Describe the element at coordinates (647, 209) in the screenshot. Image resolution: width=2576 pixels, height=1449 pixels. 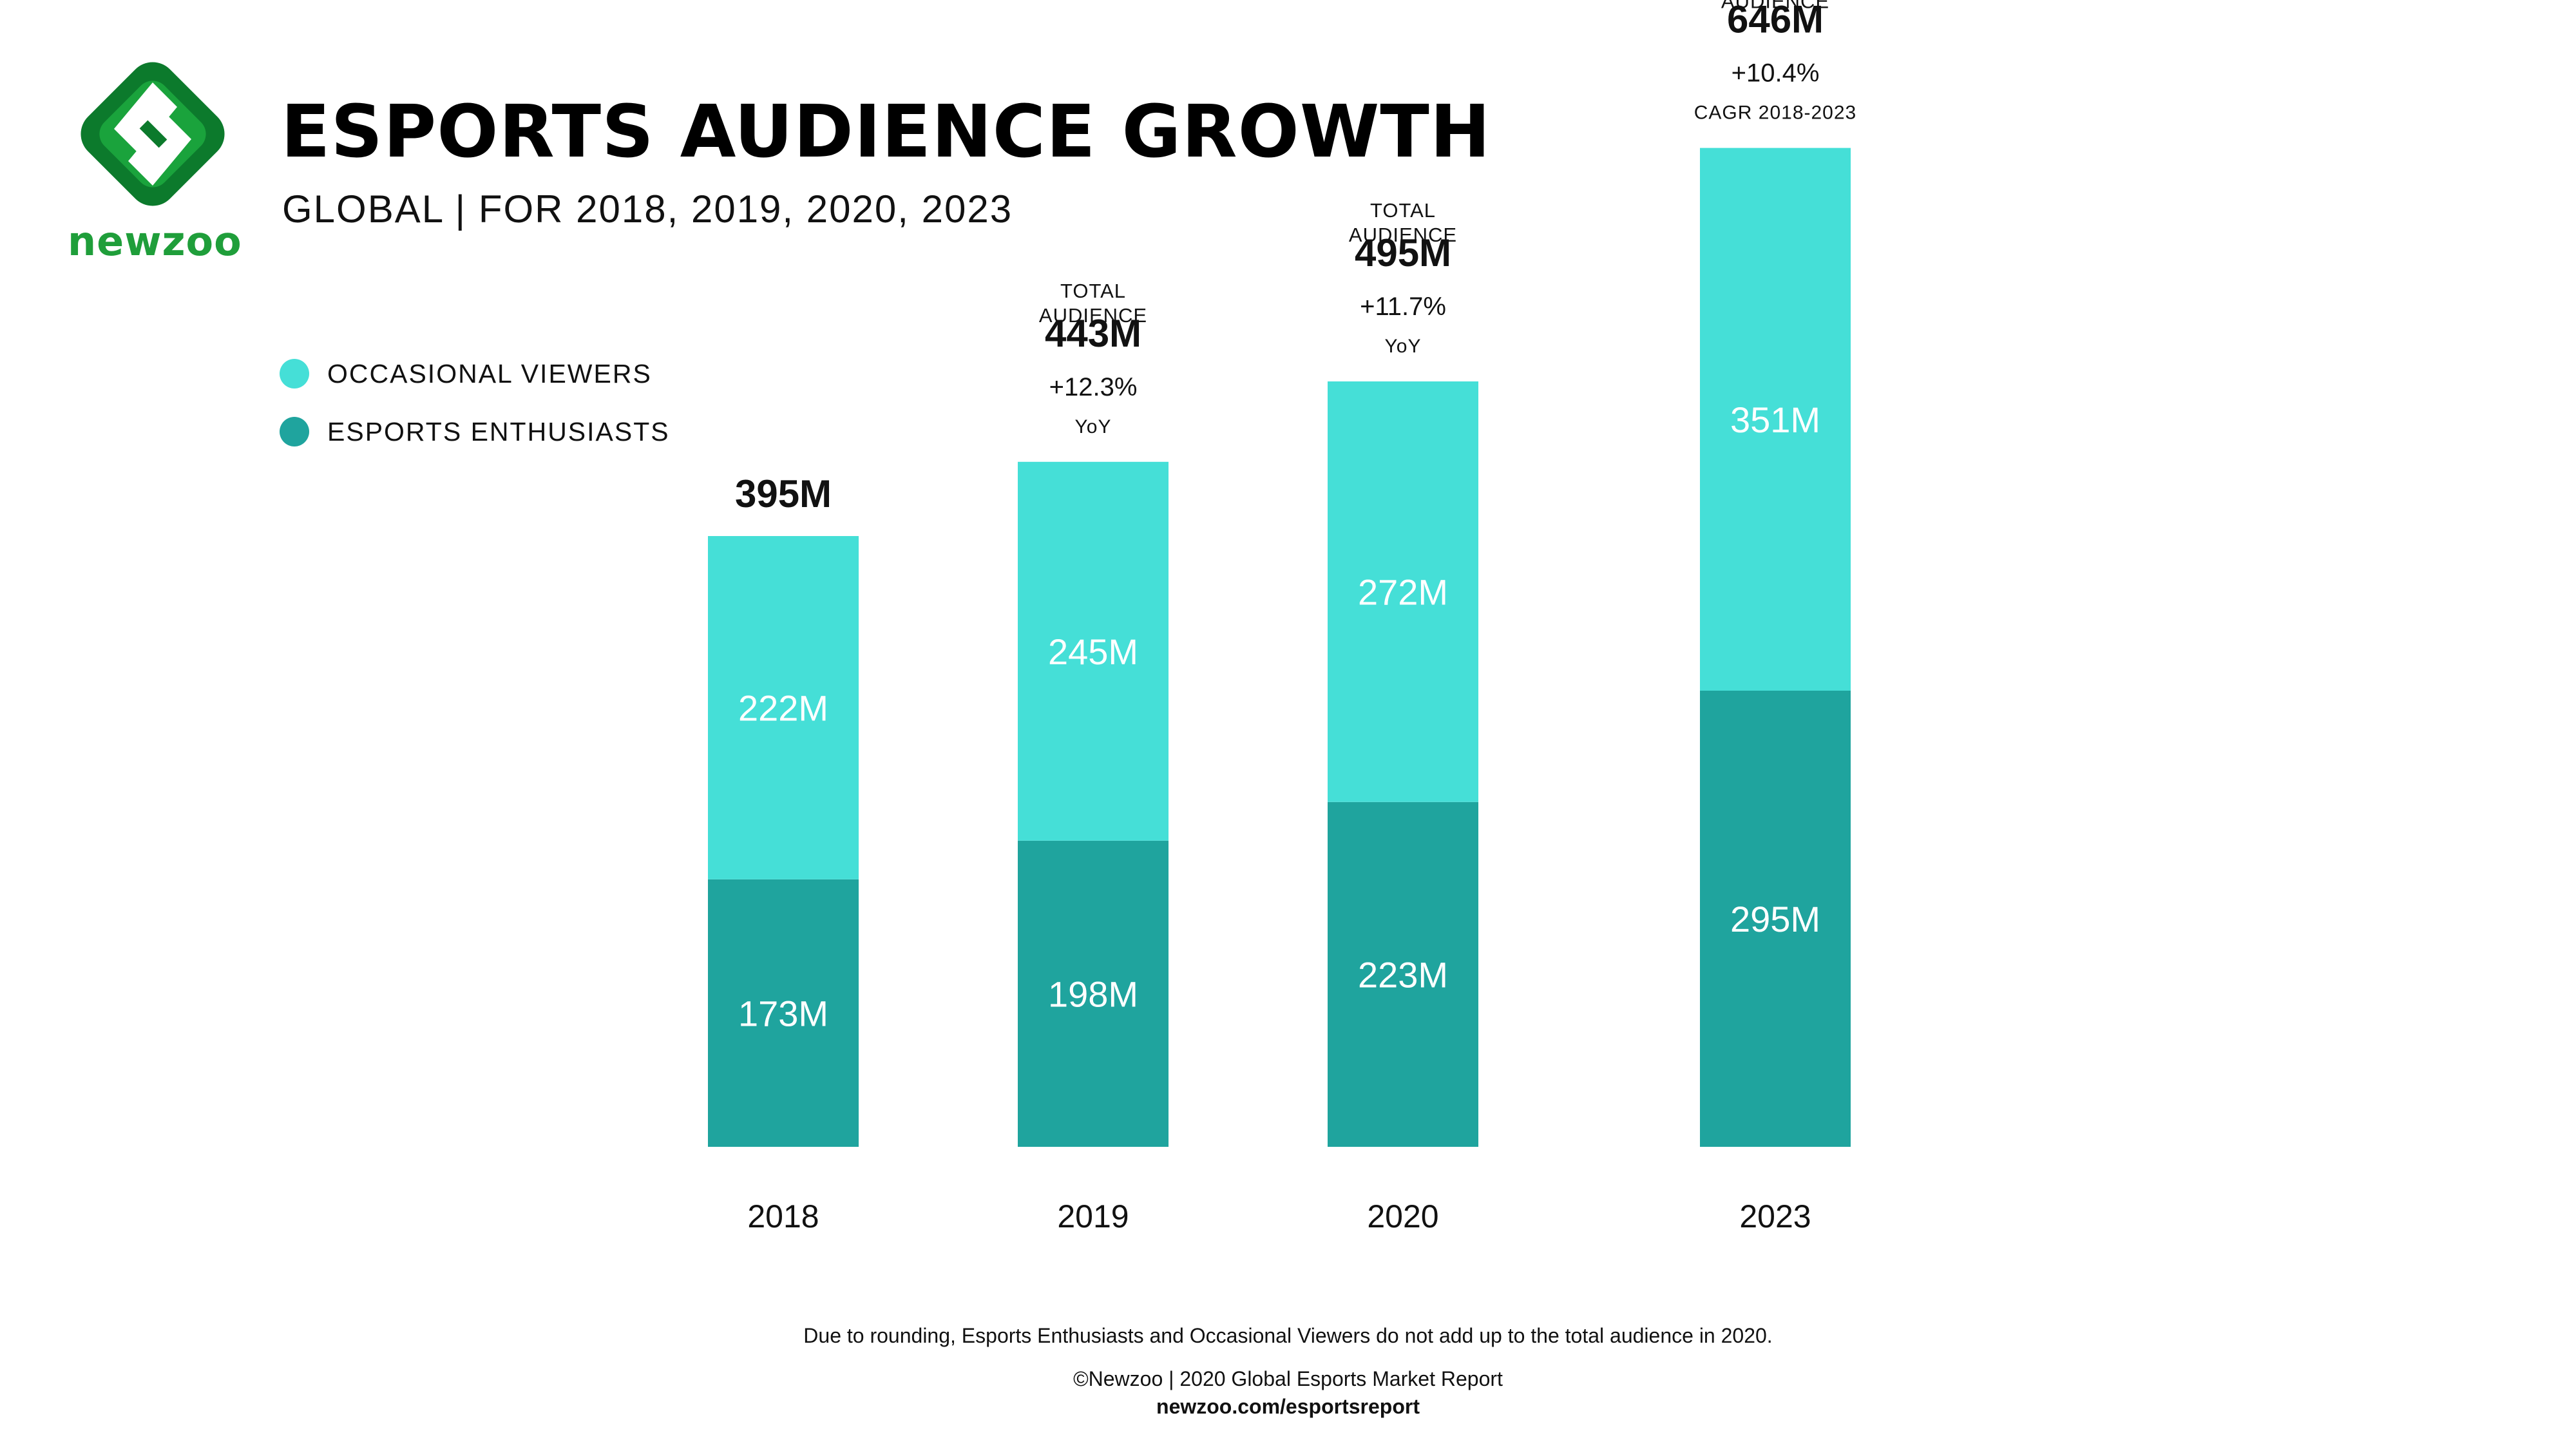
I see `chart-subtitle: GLOBAL | FOR 2018, 2019, 2020, 2023` at that location.